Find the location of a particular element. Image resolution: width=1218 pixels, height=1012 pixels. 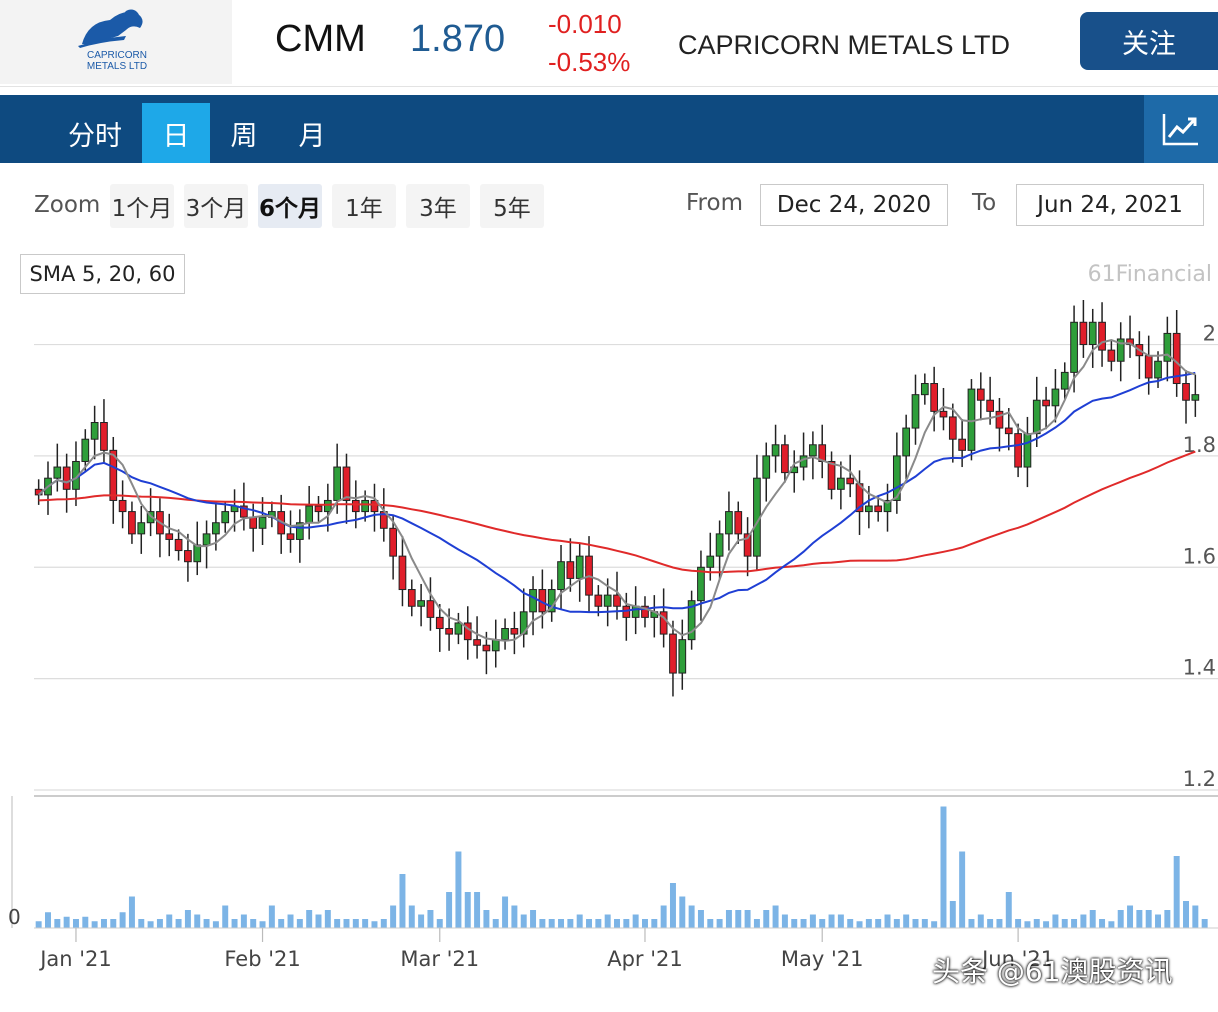

x-tick-label: Mar '21 is located at coordinates (439, 959).